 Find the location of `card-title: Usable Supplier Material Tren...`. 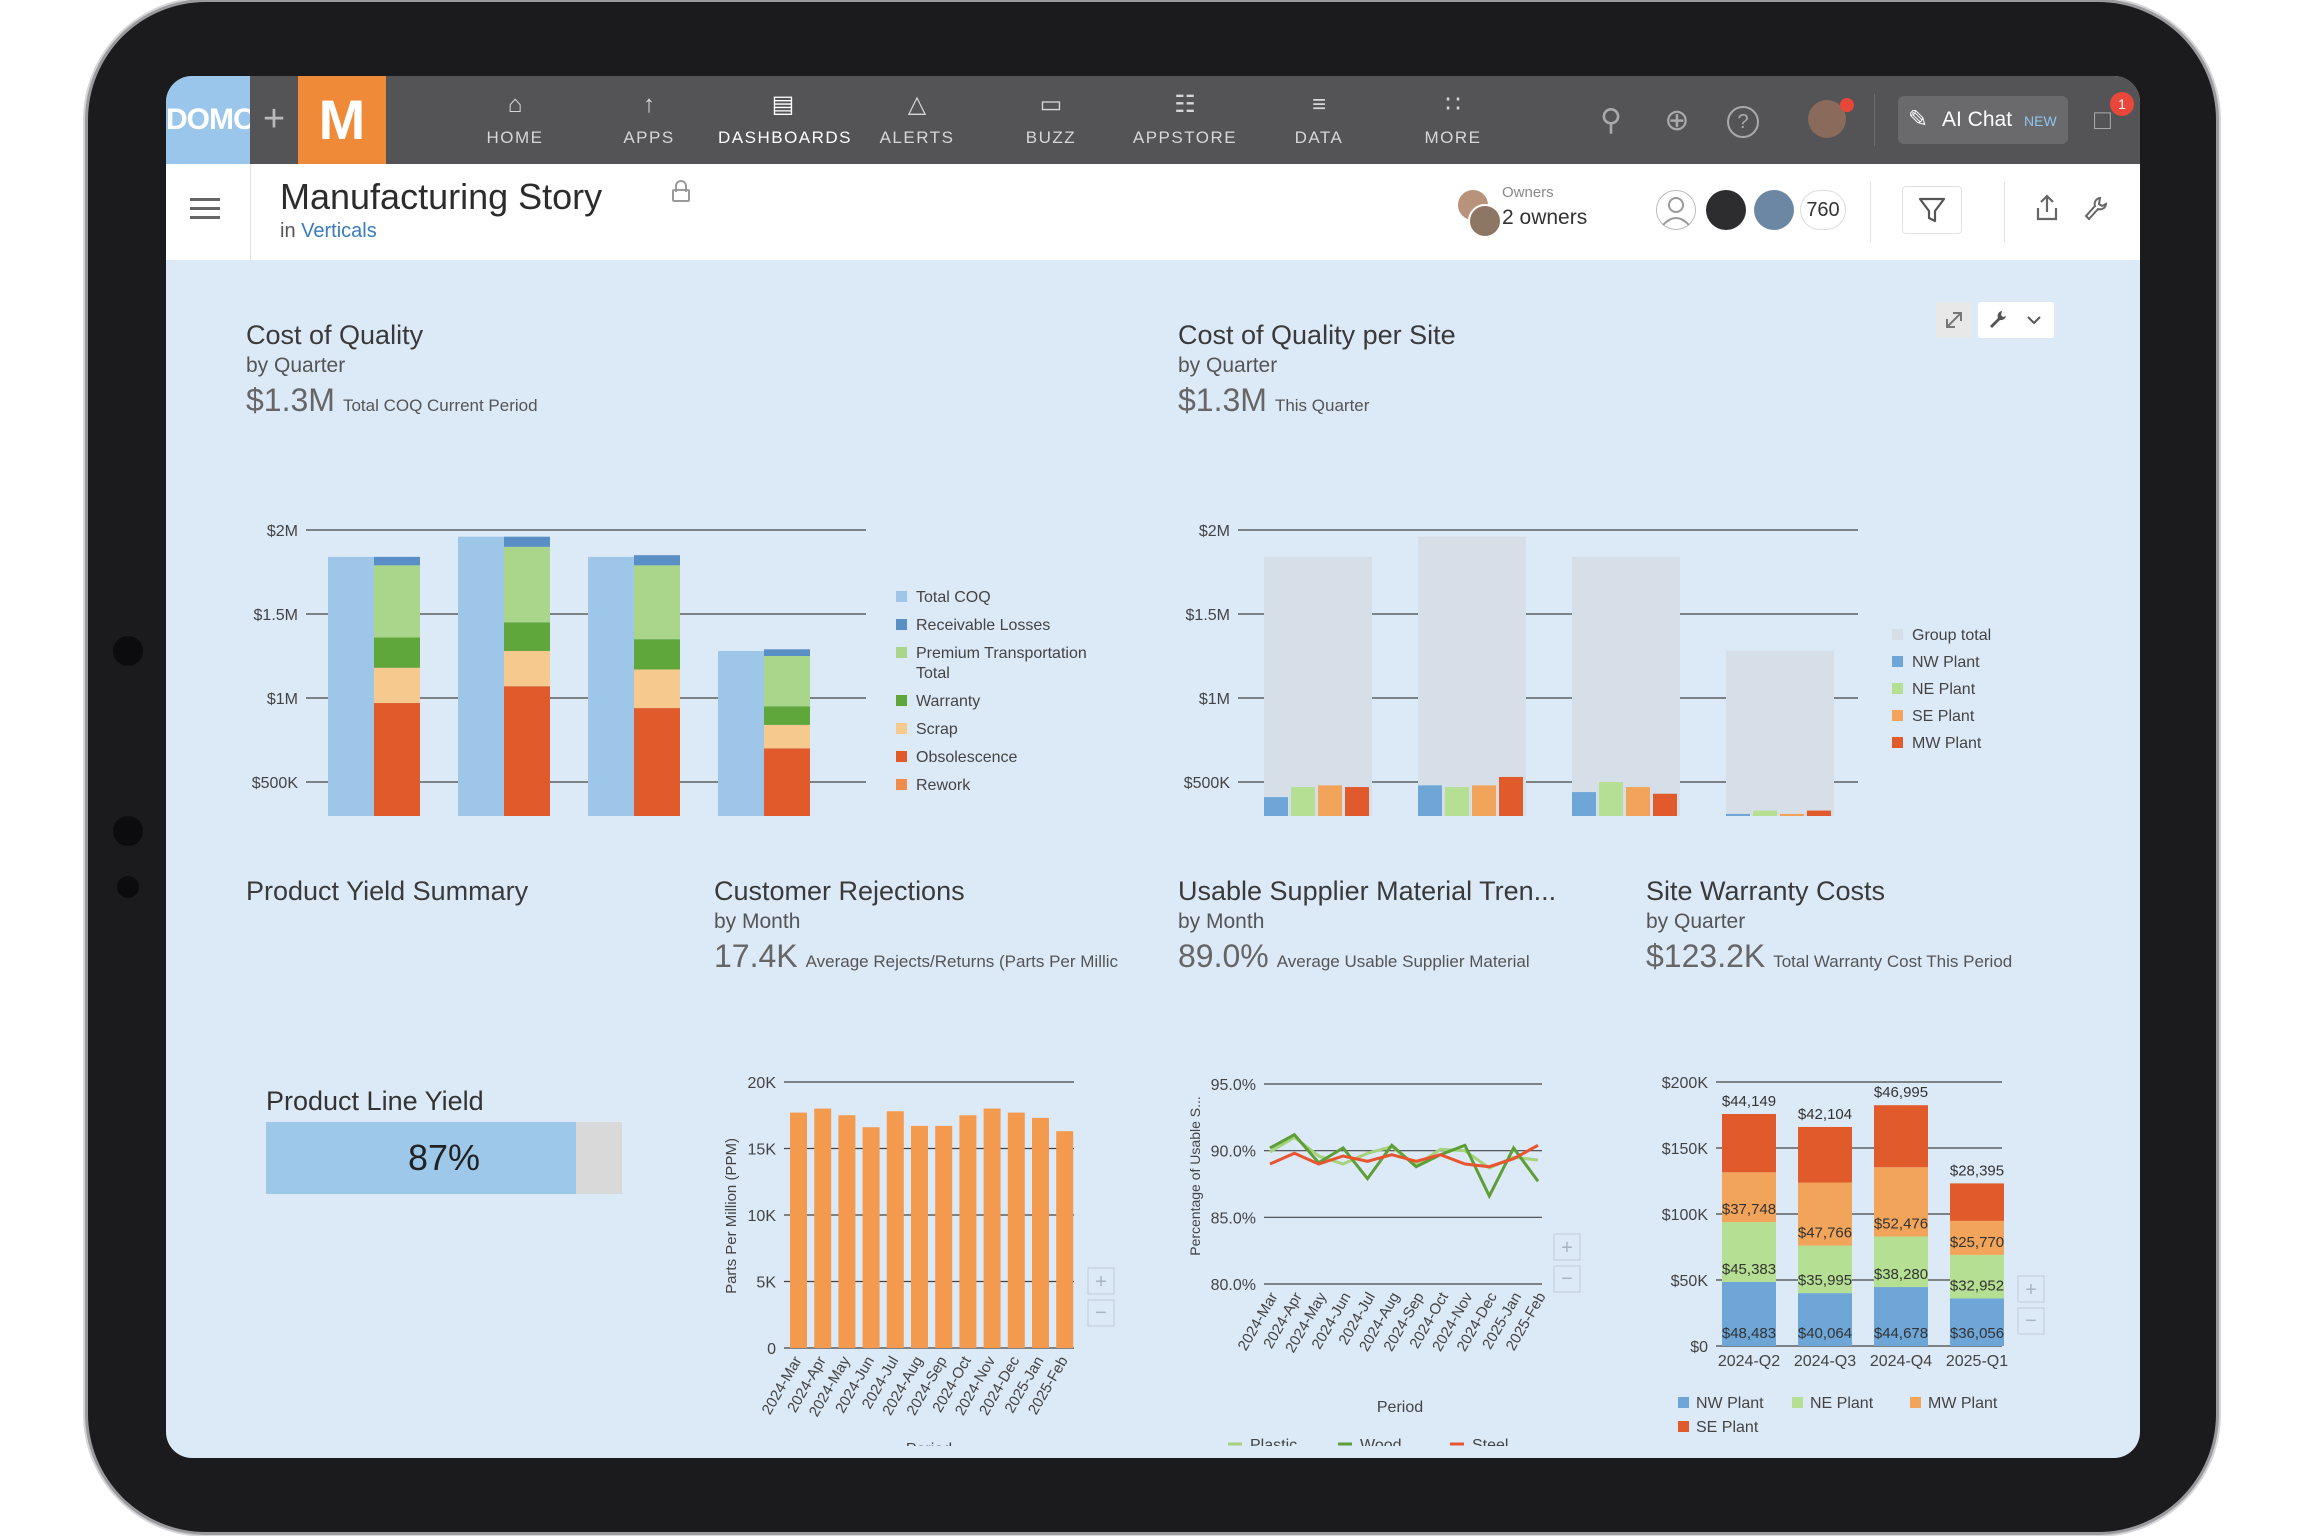

card-title: Usable Supplier Material Tren... is located at coordinates (1367, 891).